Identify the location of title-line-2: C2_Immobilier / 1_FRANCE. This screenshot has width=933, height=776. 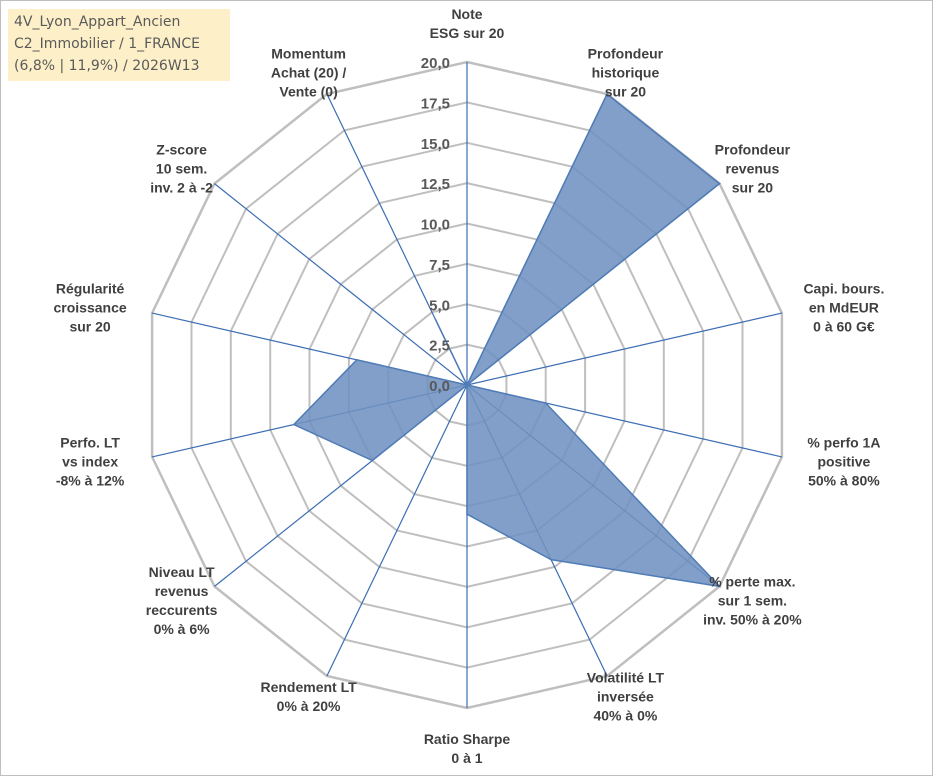
(107, 44).